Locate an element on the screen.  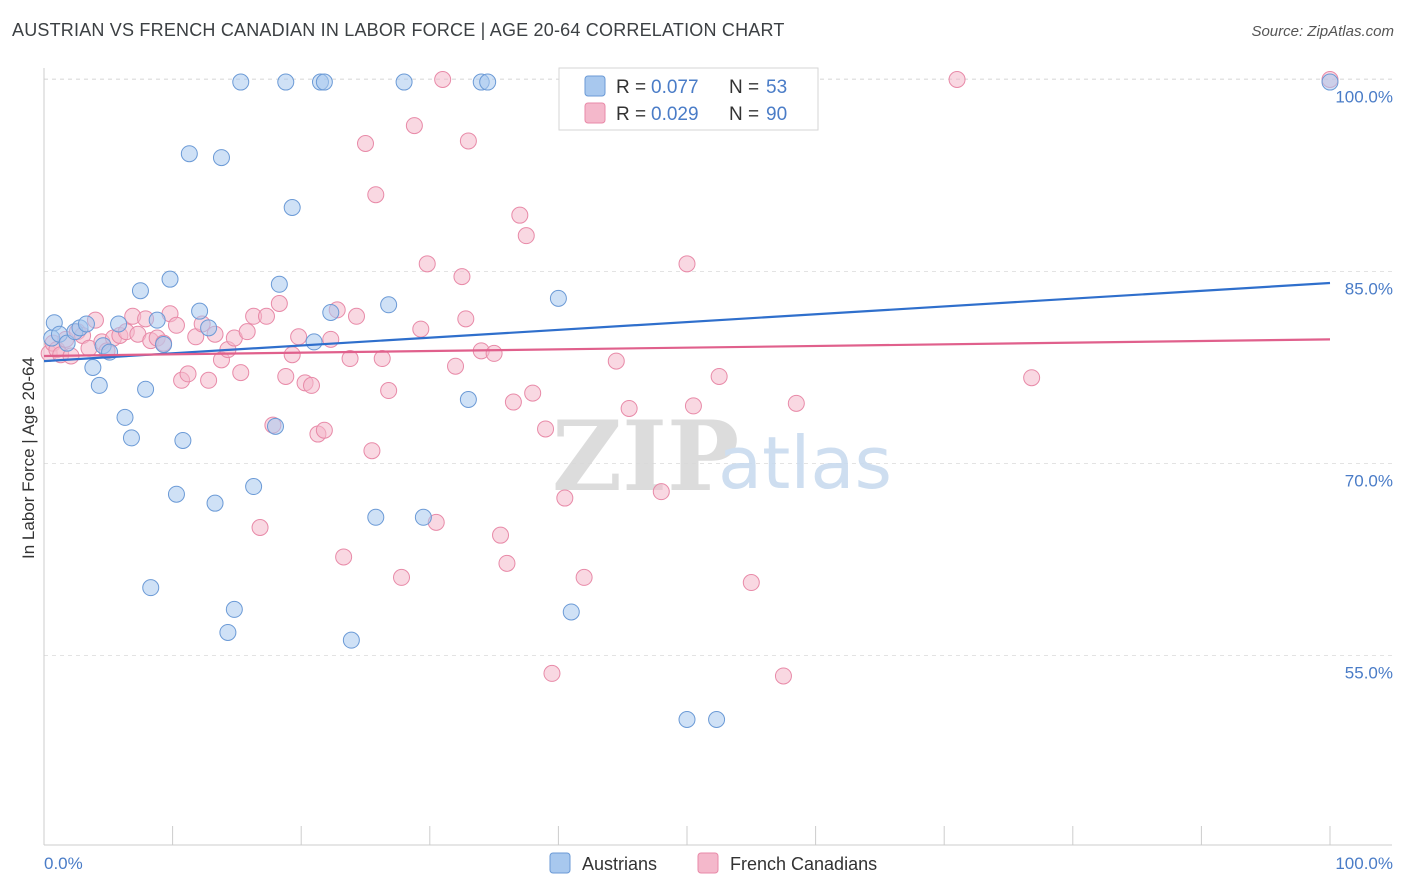
legend-r-value-french-canadians: 0.029 is located at coordinates (675, 114).